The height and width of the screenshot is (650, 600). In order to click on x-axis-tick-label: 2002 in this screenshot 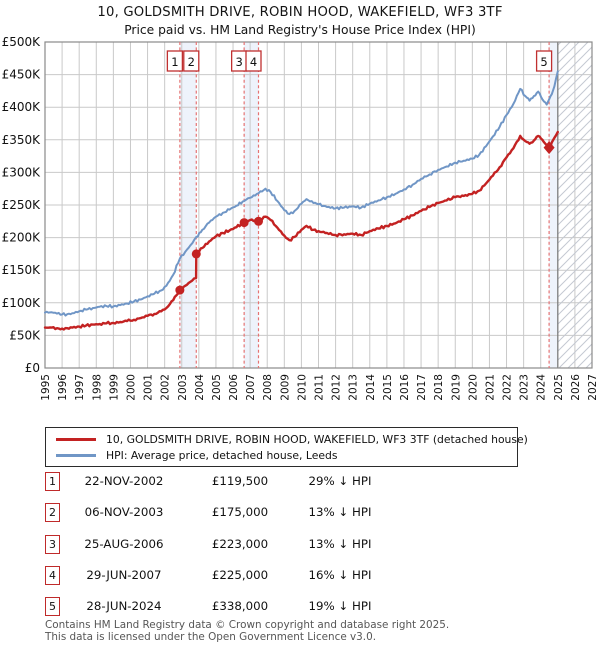, I will do `click(166, 387)`.